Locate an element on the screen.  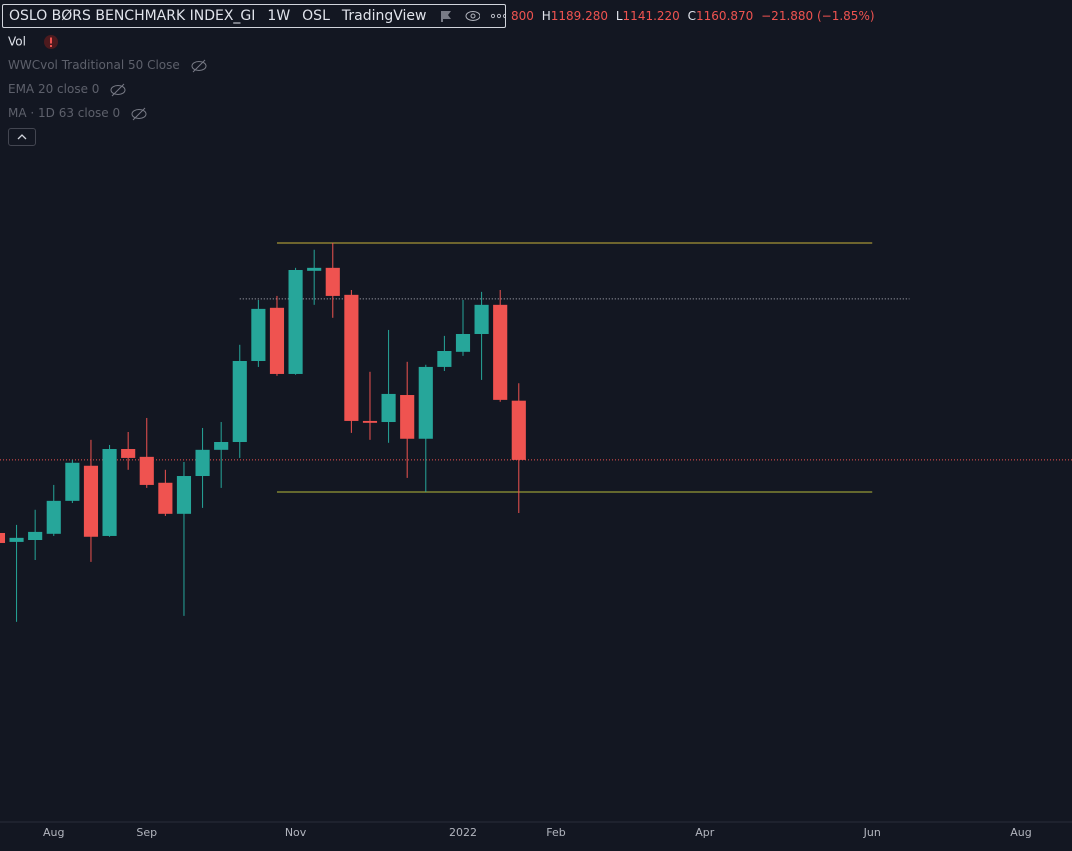
indicator: EMA 20 close 0 is located at coordinates (67, 89).